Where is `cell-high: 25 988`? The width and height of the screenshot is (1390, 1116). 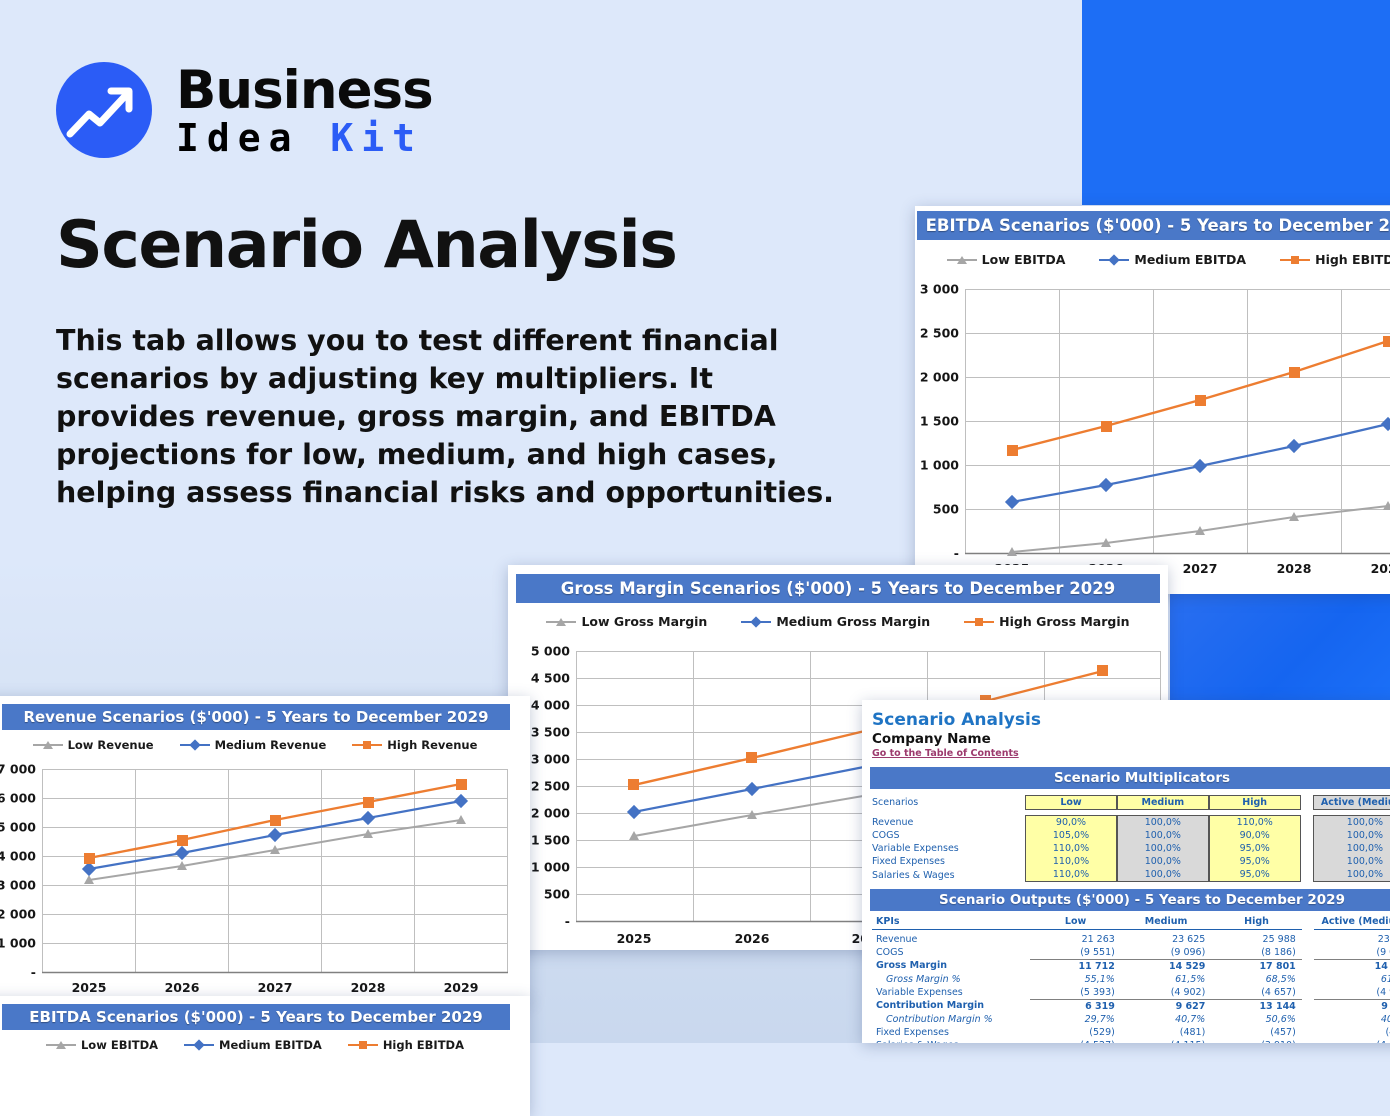
cell-high: 25 988 is located at coordinates (1279, 939).